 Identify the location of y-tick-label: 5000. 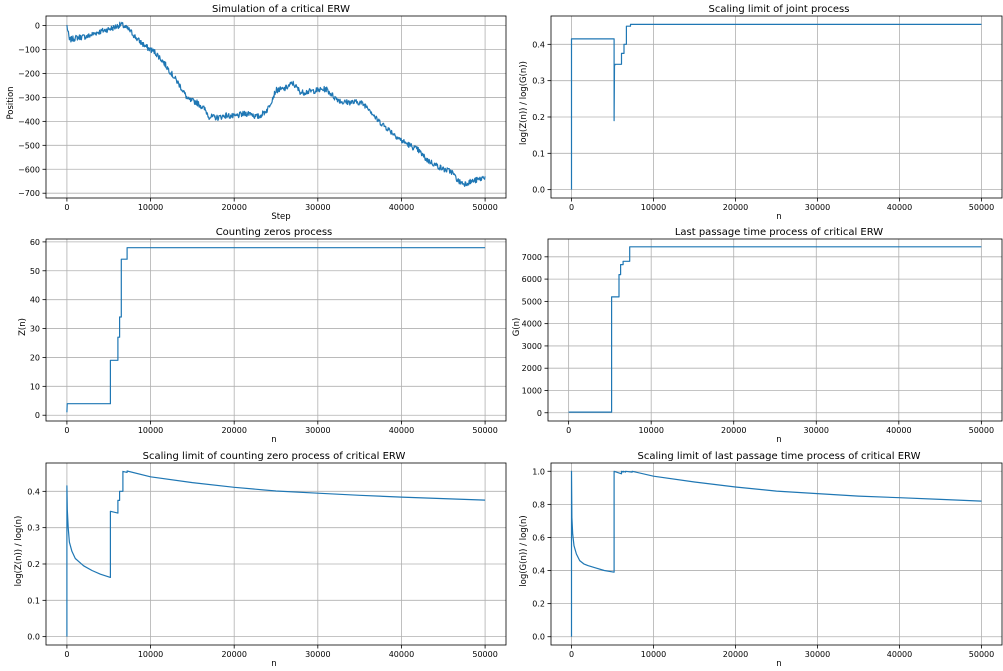
(532, 301).